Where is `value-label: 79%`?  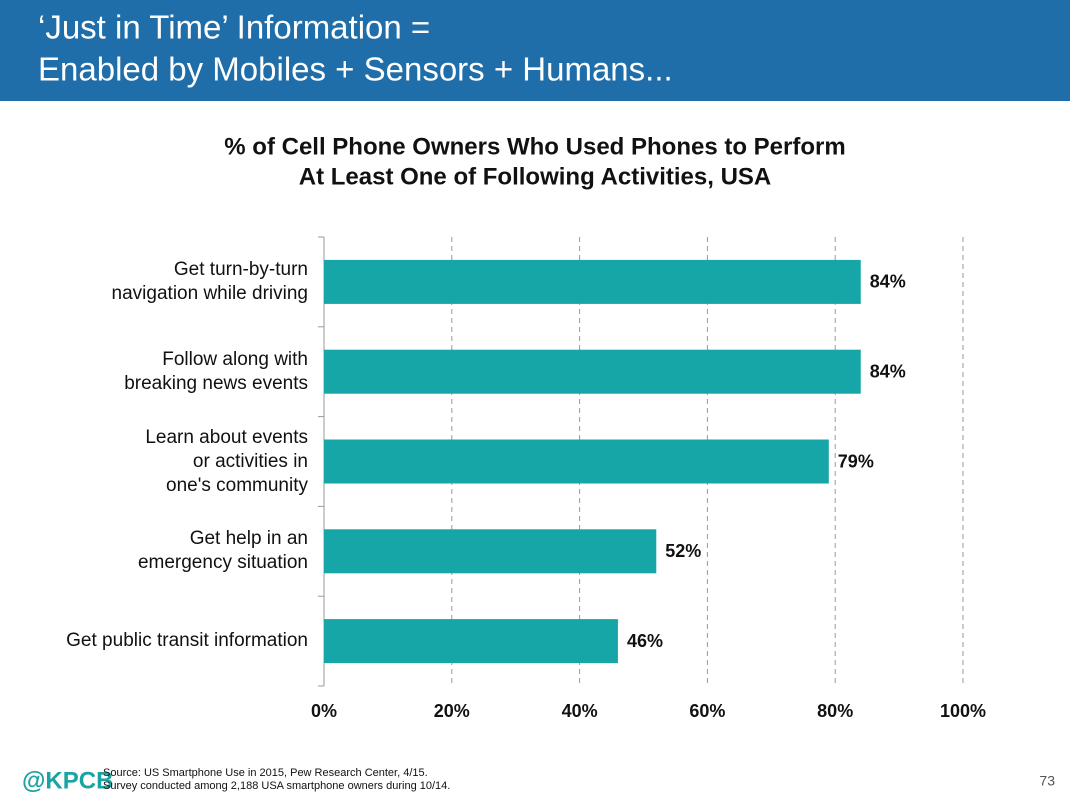
value-label: 79% is located at coordinates (856, 461).